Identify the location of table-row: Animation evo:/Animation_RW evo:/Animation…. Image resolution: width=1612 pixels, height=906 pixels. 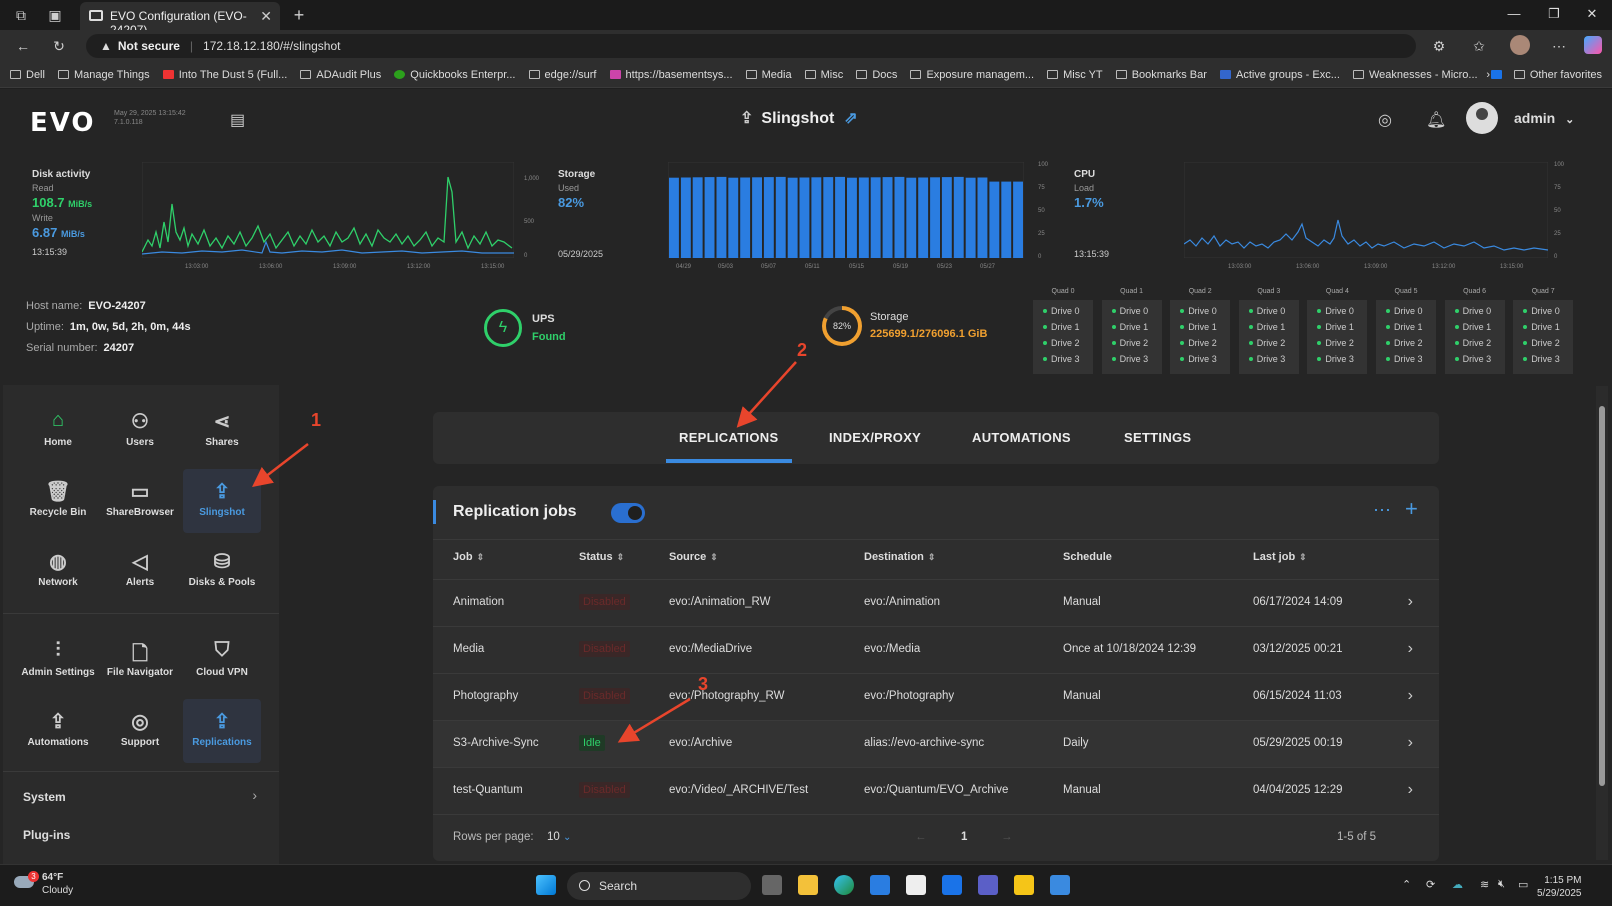
(936, 603).